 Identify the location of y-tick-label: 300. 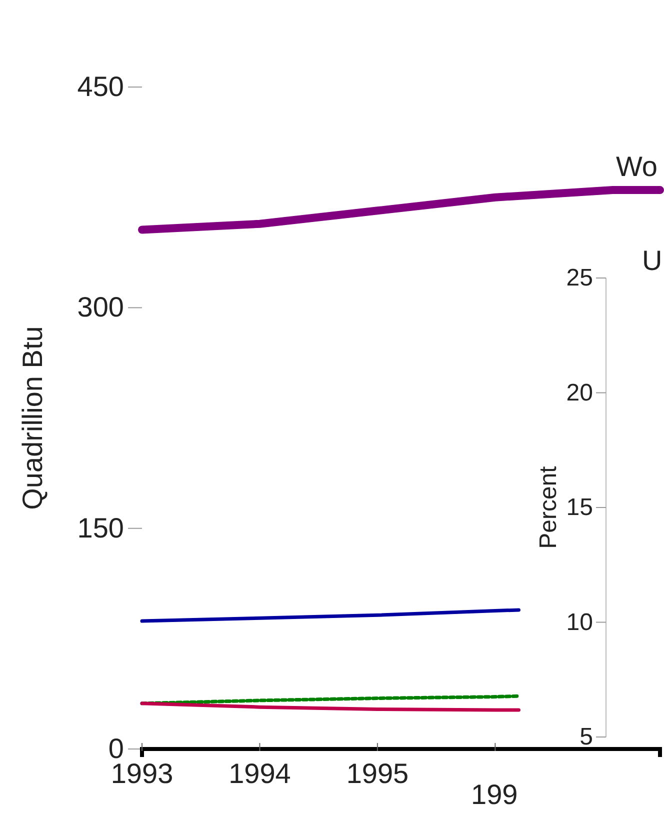
(100, 307).